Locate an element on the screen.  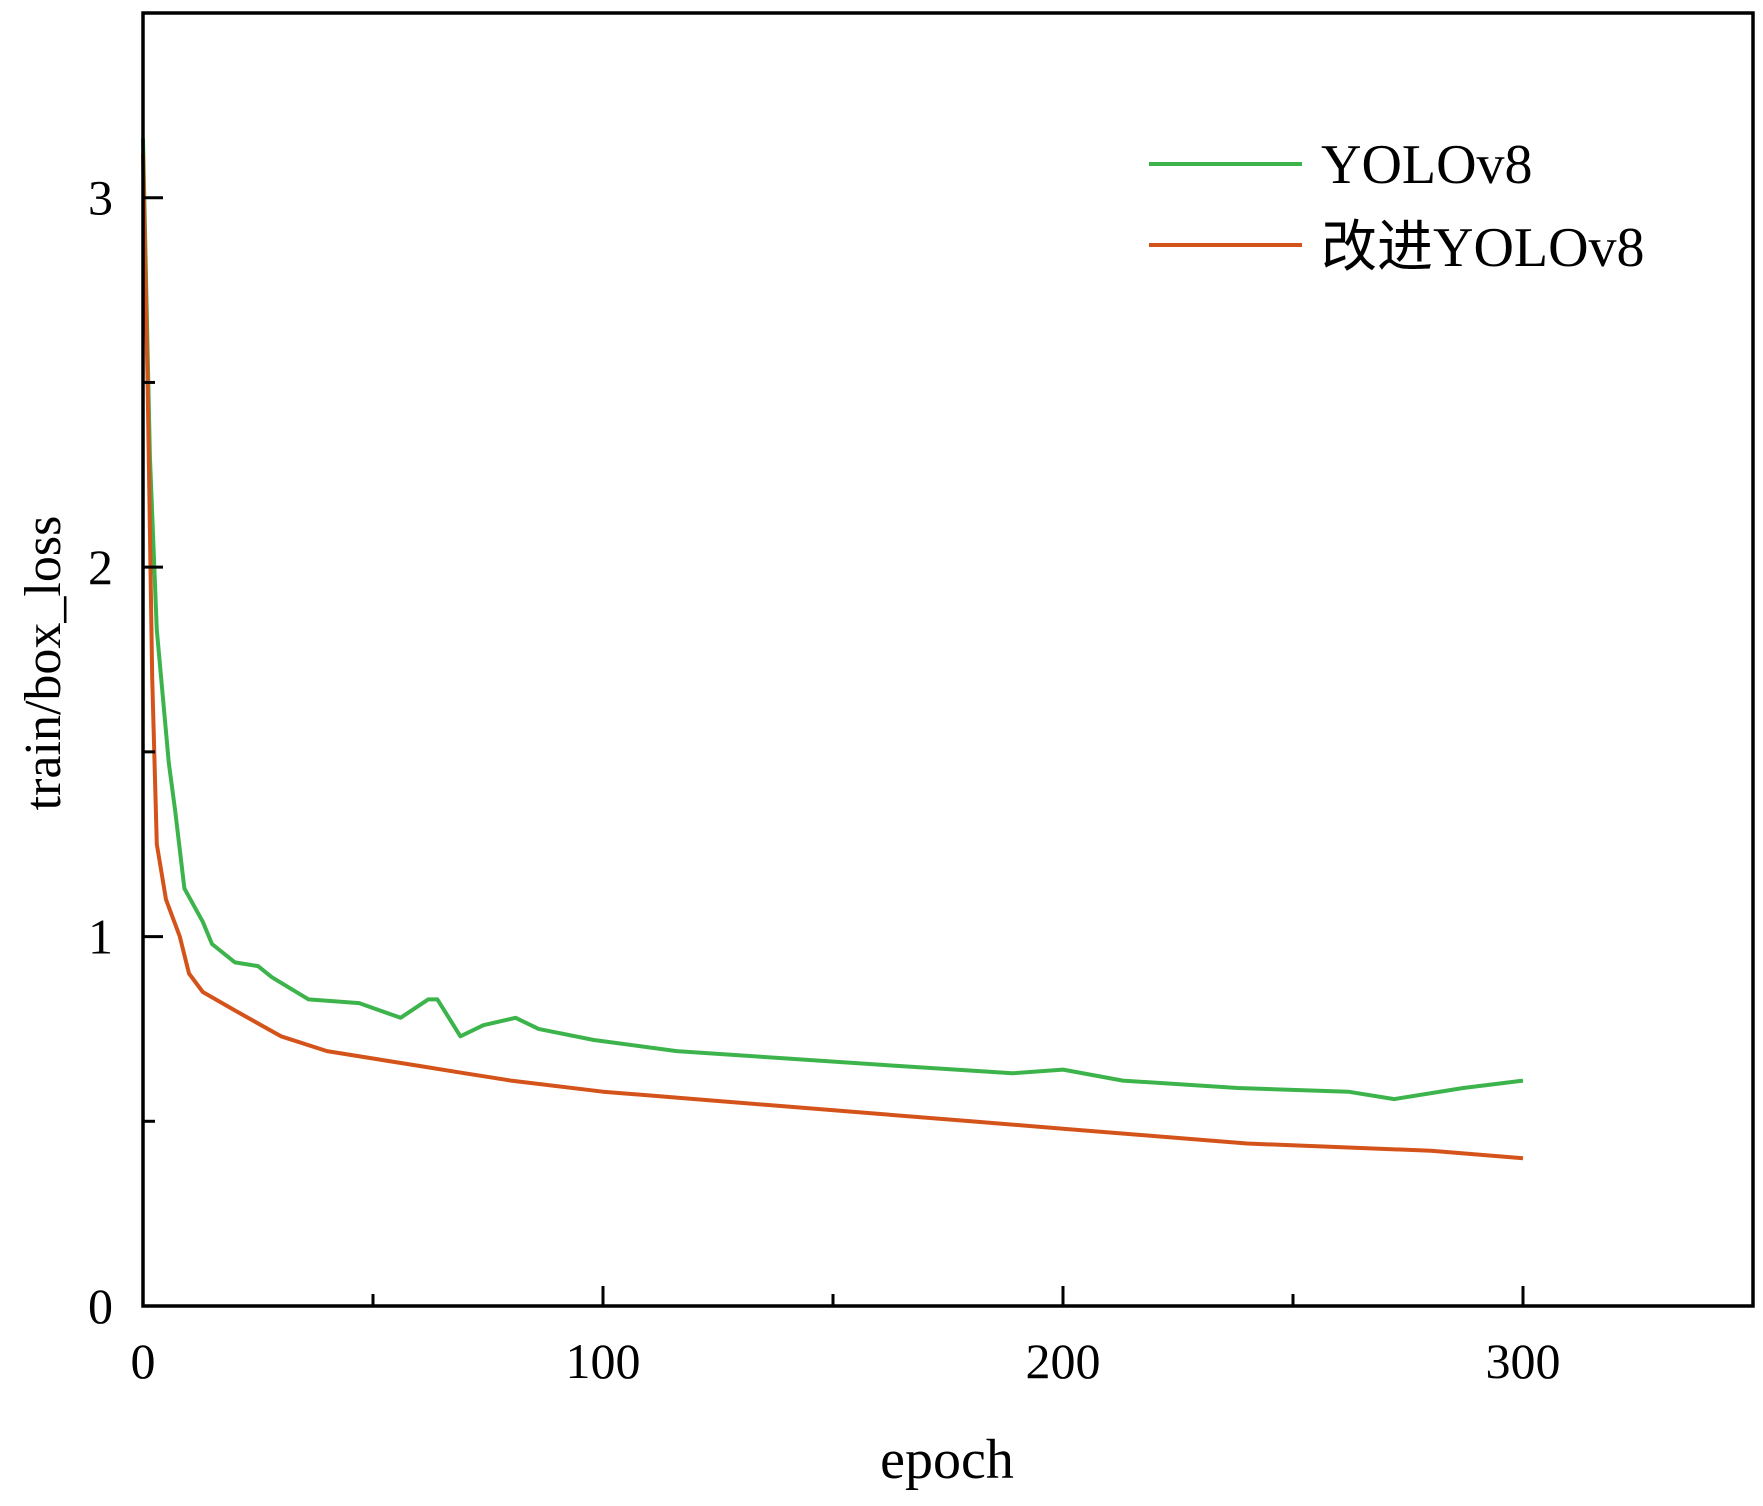
x-tick-label: 300 is located at coordinates (1523, 1361).